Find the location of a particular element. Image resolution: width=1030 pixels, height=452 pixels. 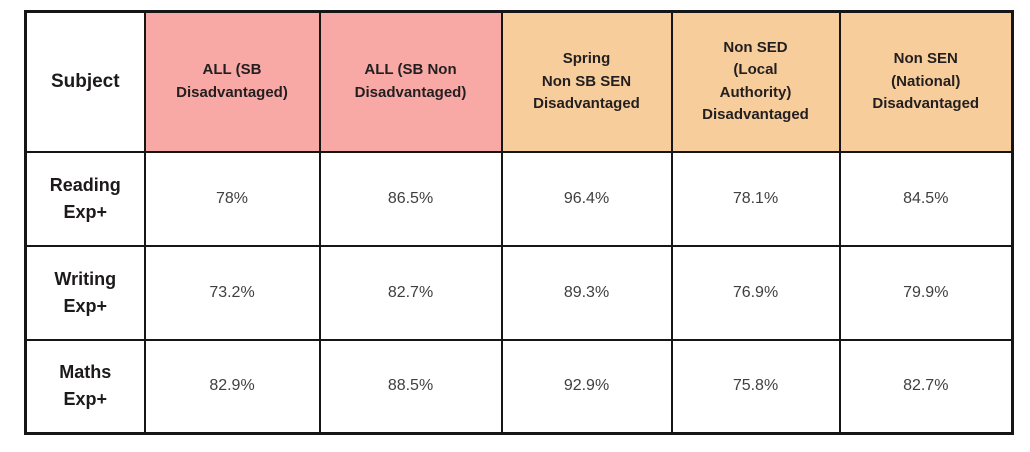

header-cell-non-sen-national-disadvantaged: Non SEN (National) Disadvantaged is located at coordinates (926, 81).